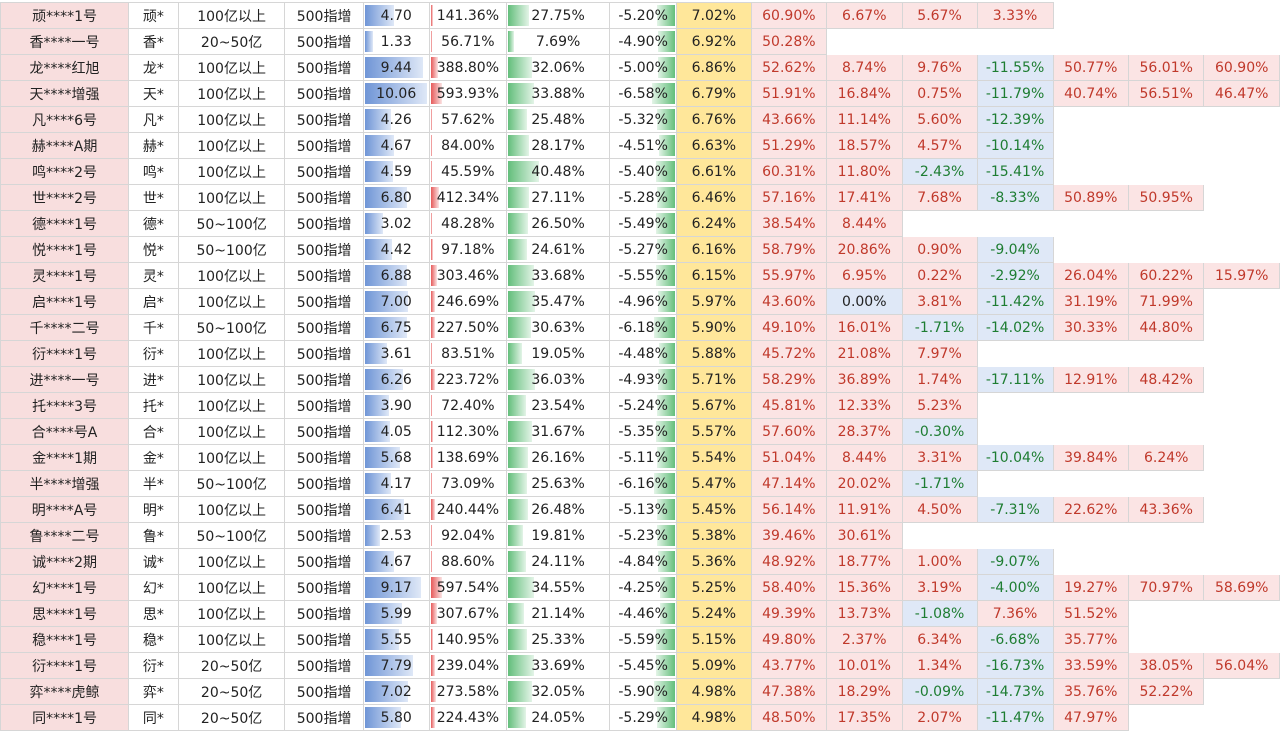  I want to click on fund-name-cell-text: 启****1号, so click(64, 302).